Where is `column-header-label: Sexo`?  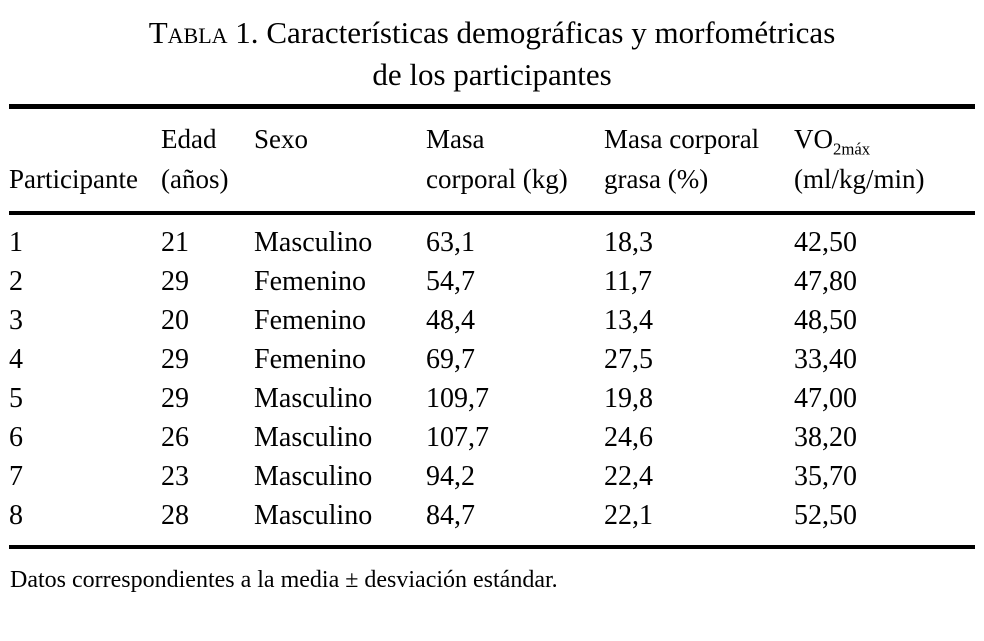
column-header-label: Sexo is located at coordinates (281, 139).